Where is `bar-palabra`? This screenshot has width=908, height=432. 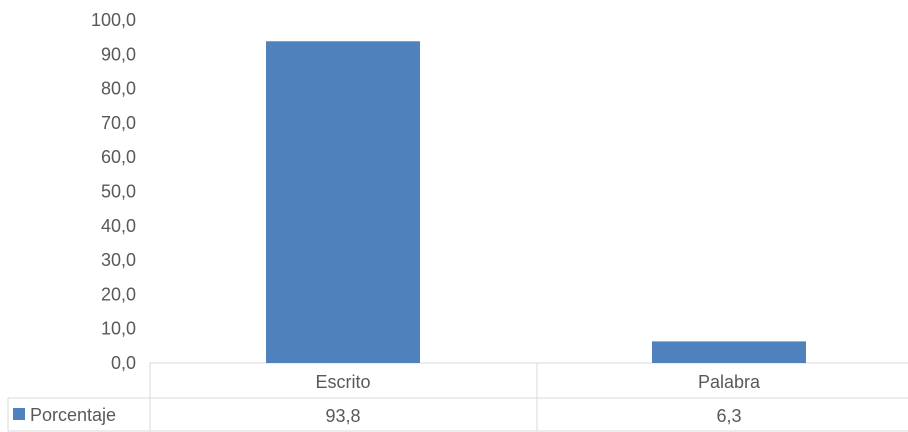
bar-palabra is located at coordinates (729, 352).